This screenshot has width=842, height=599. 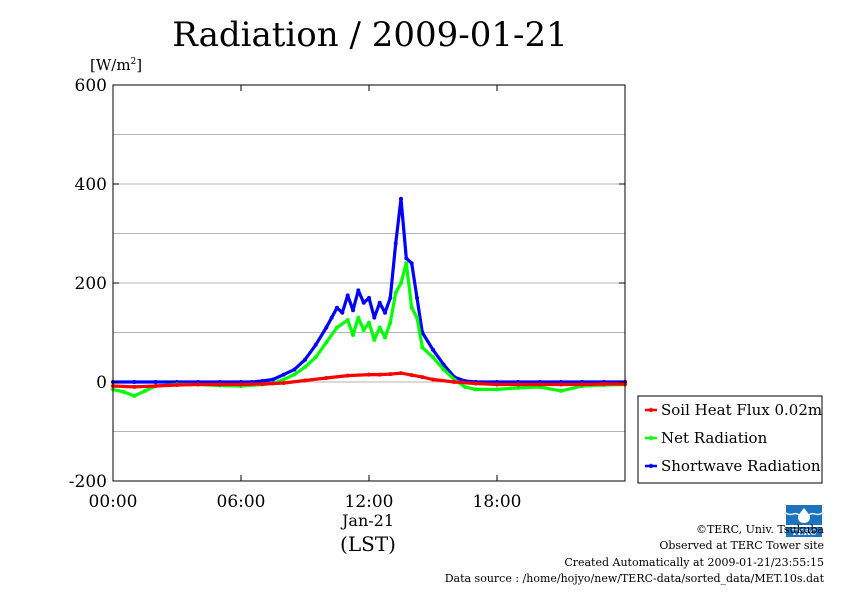 What do you see at coordinates (241, 502) in the screenshot?
I see `x-tick-label: 06:00` at bounding box center [241, 502].